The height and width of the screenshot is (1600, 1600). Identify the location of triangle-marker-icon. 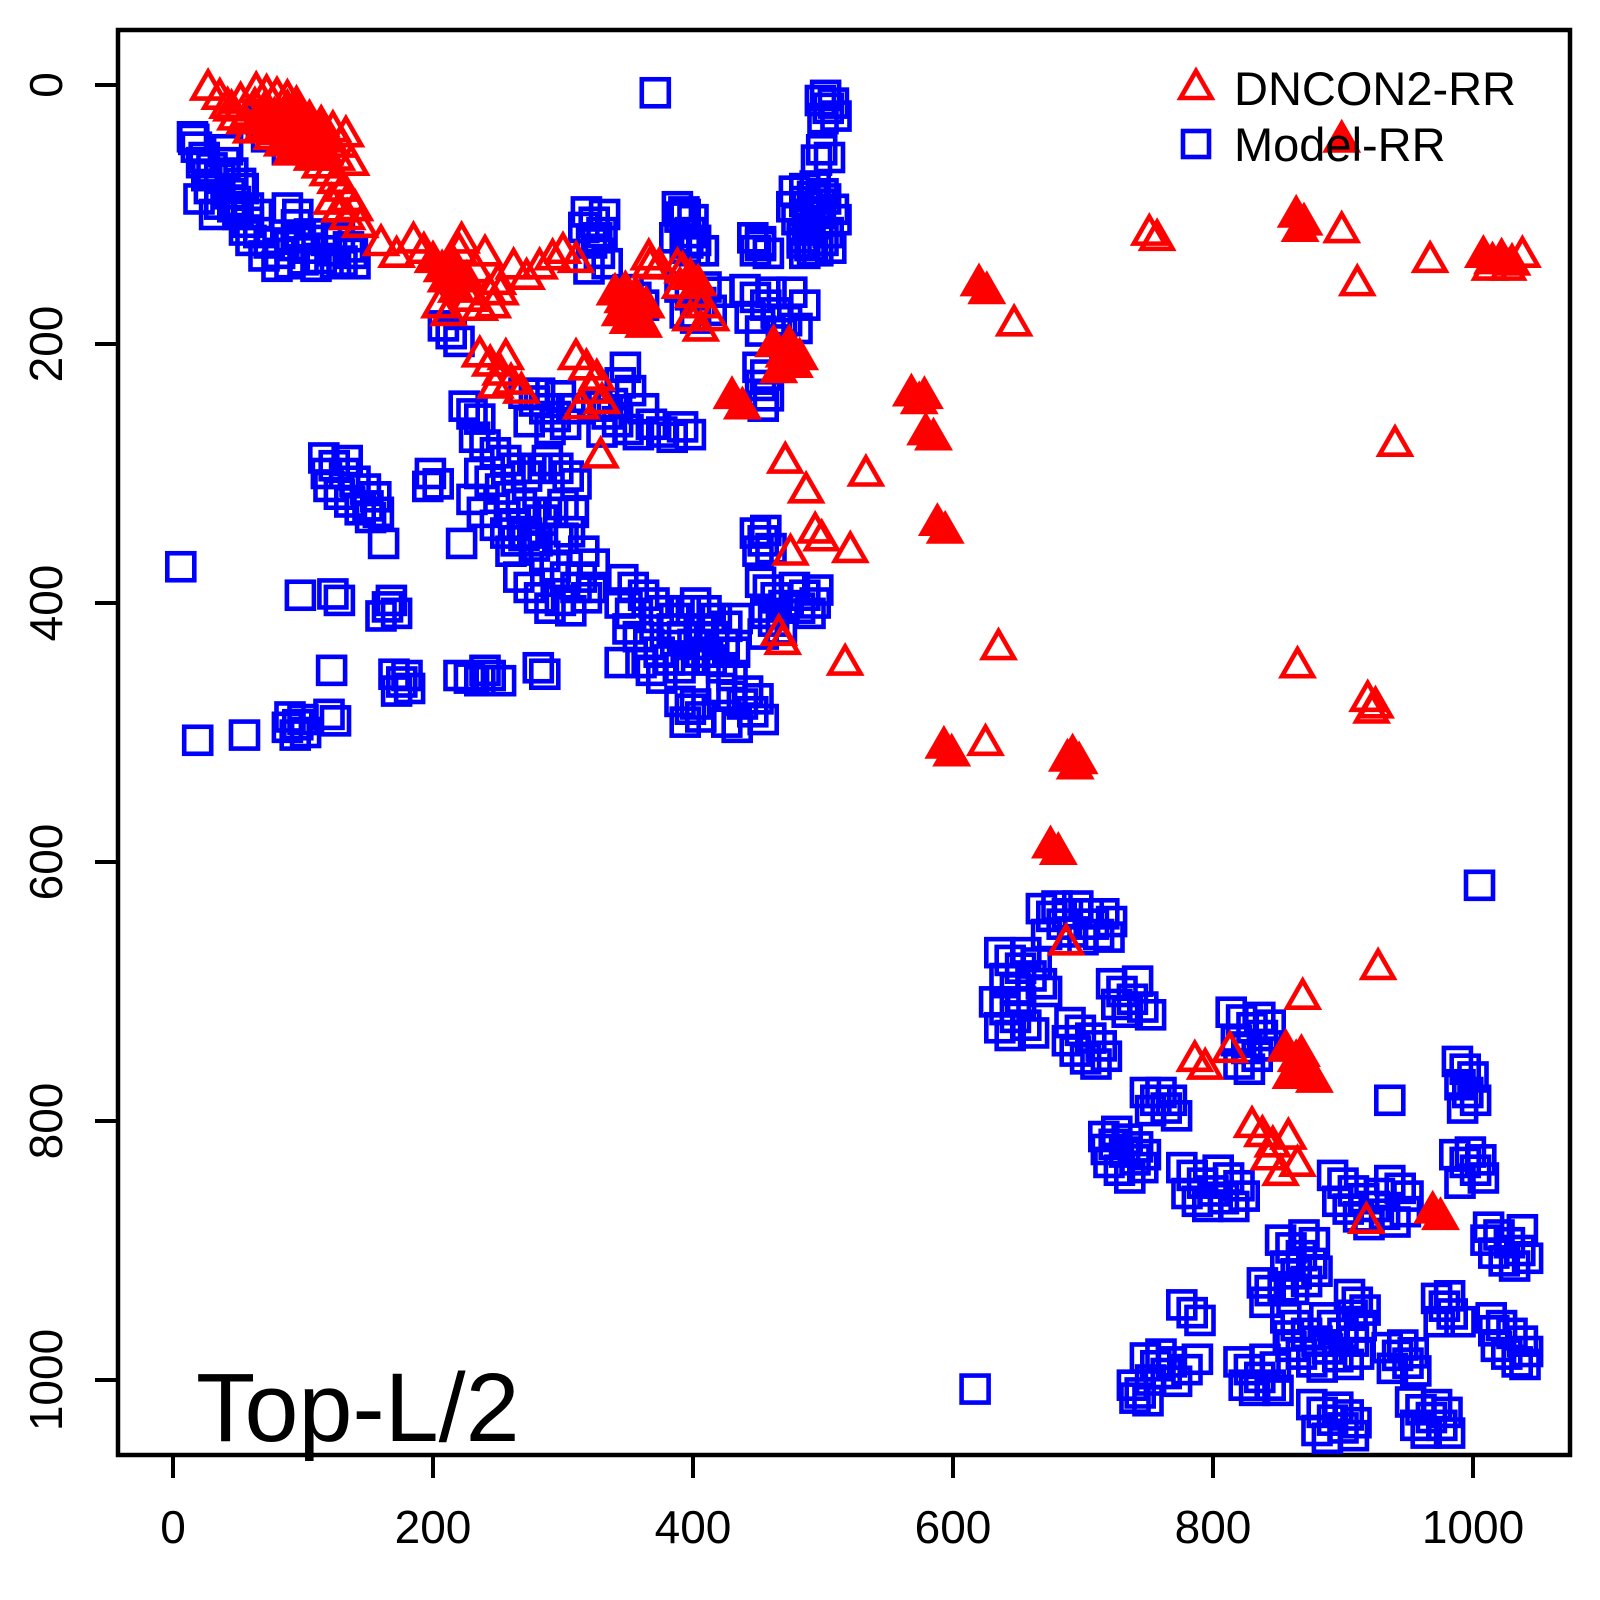
(1196, 83).